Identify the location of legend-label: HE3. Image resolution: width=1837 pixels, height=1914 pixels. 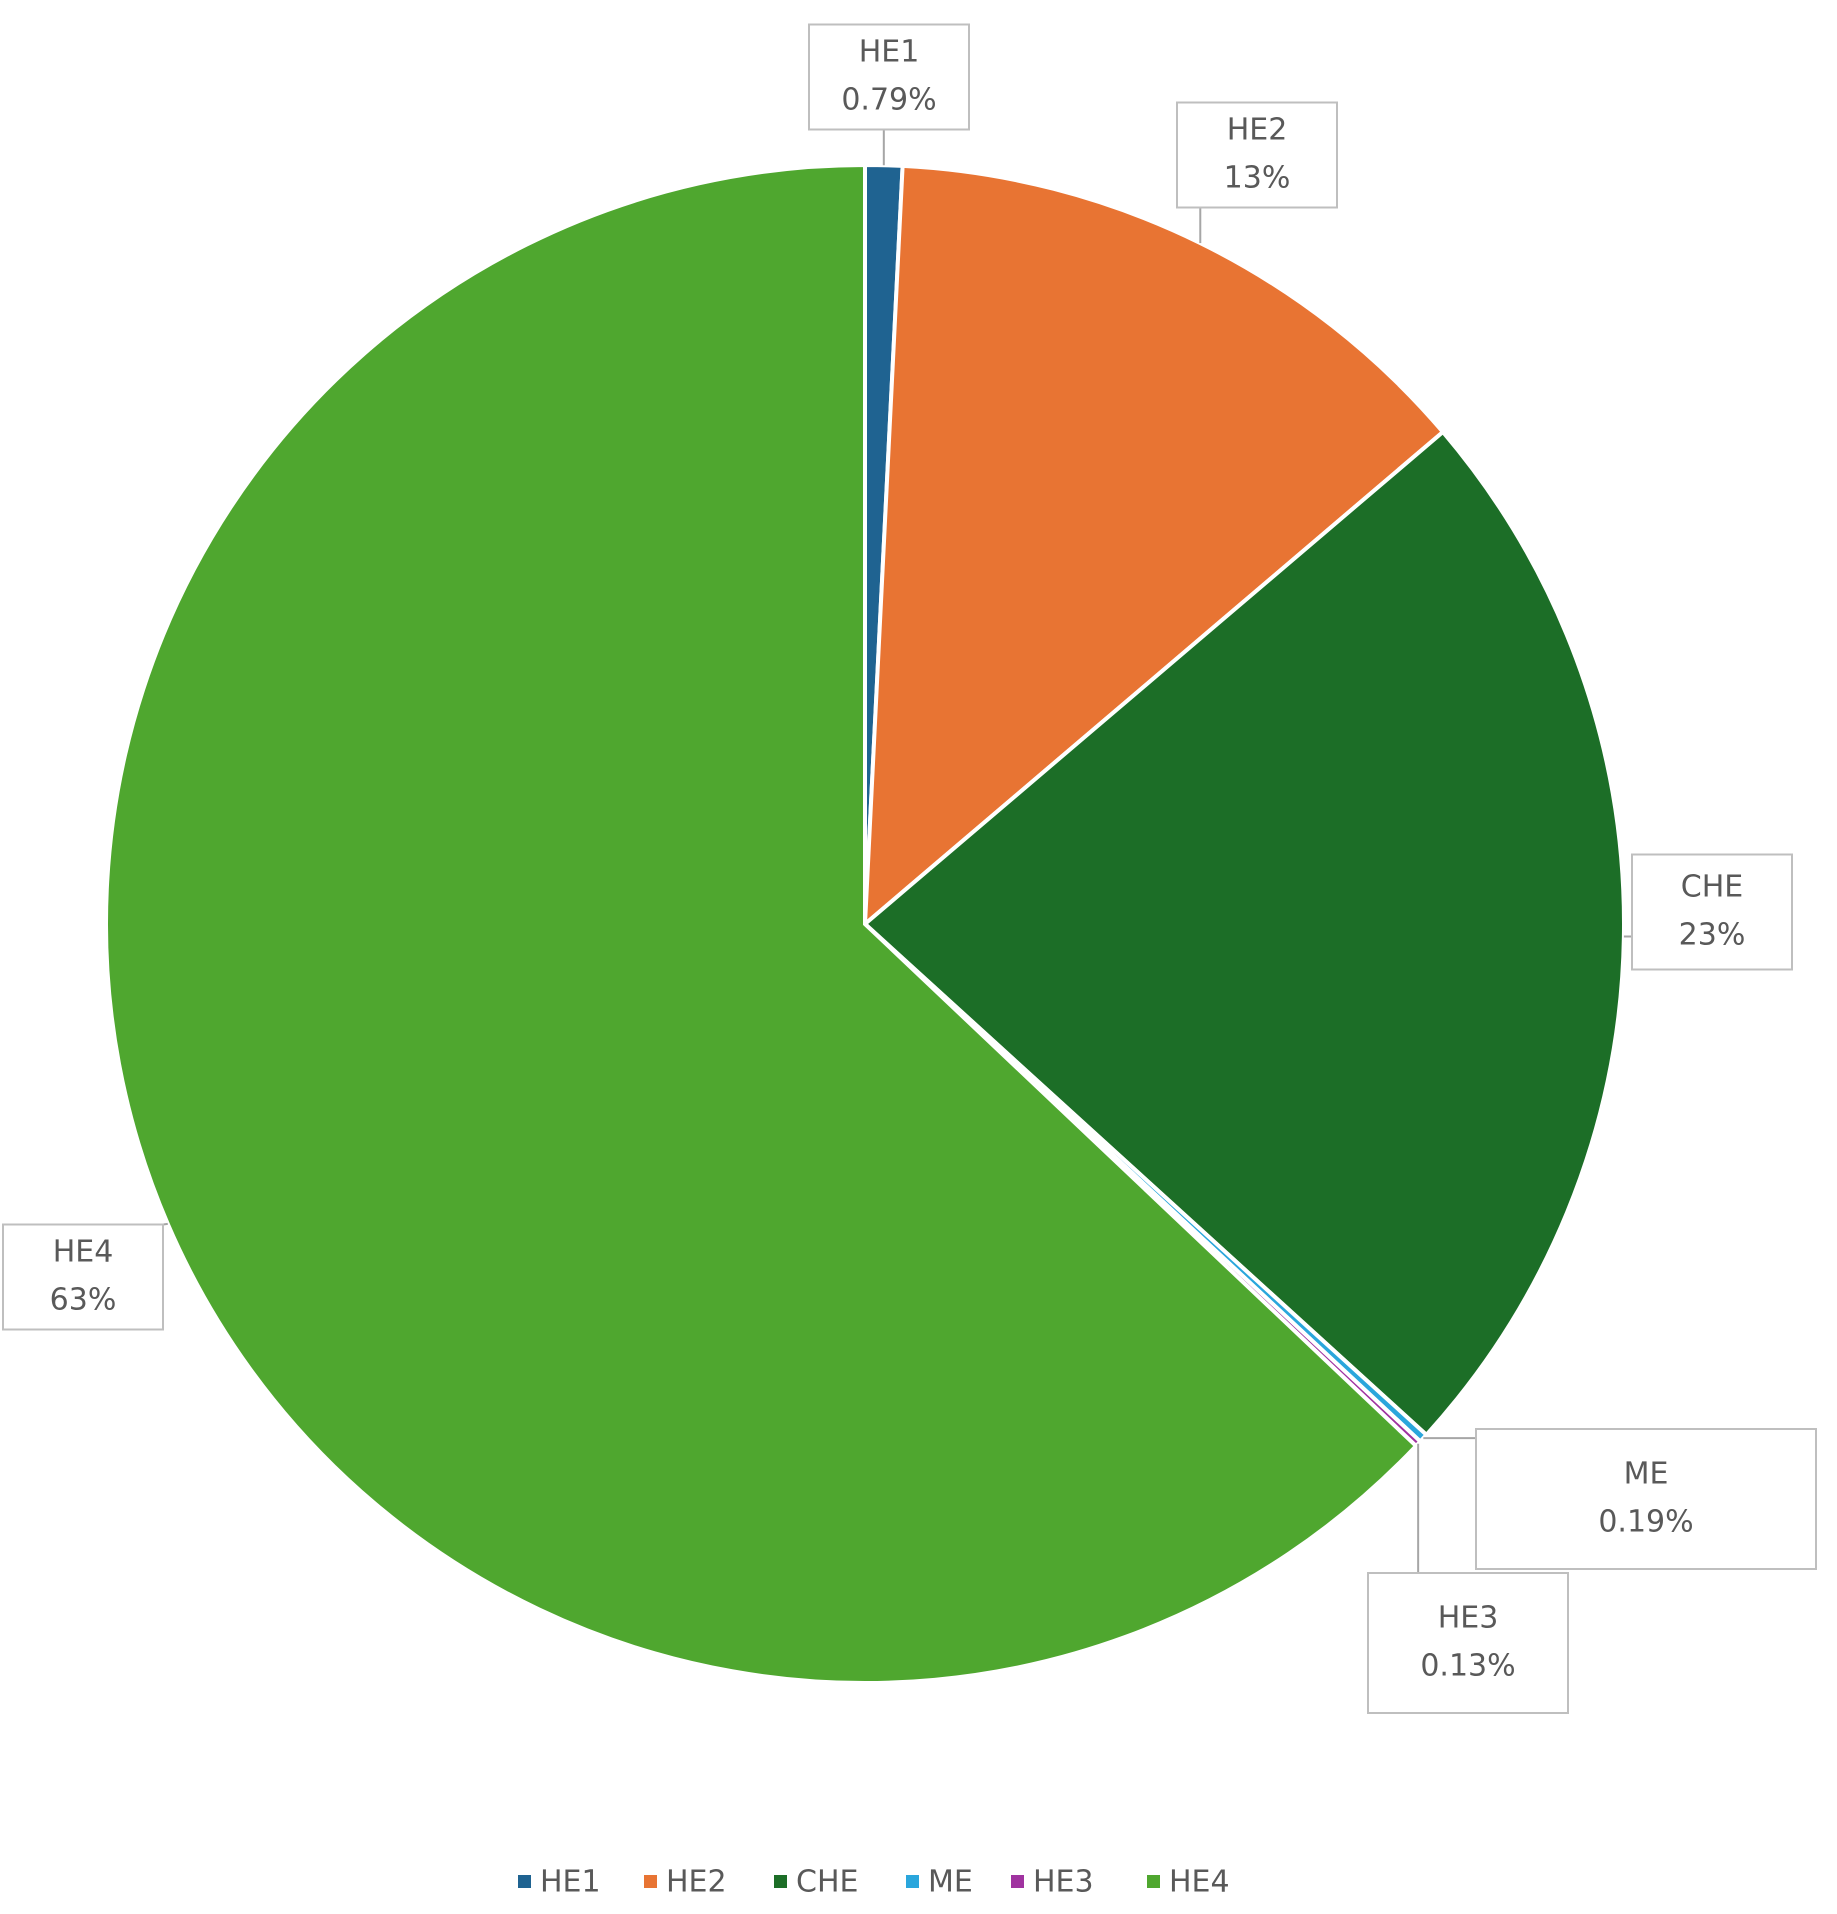
(1063, 1882).